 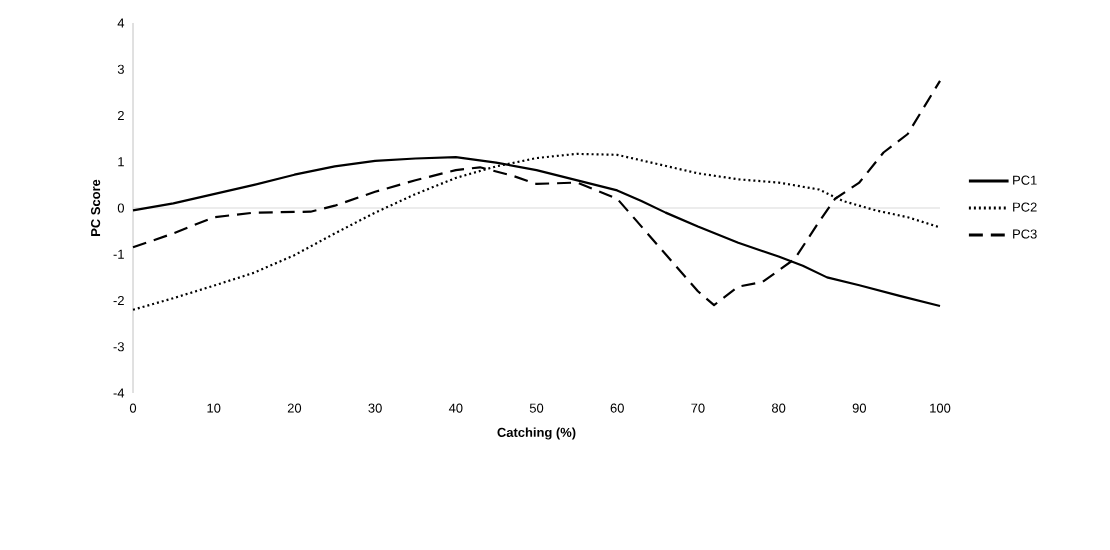 What do you see at coordinates (940, 408) in the screenshot?
I see `x-tick-label: 100` at bounding box center [940, 408].